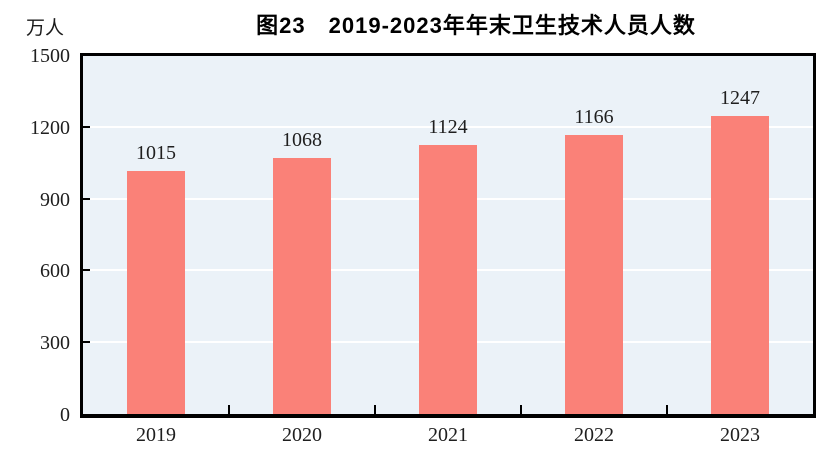 The image size is (830, 463). What do you see at coordinates (50, 128) in the screenshot?
I see `y-tick-label-1200: 1200` at bounding box center [50, 128].